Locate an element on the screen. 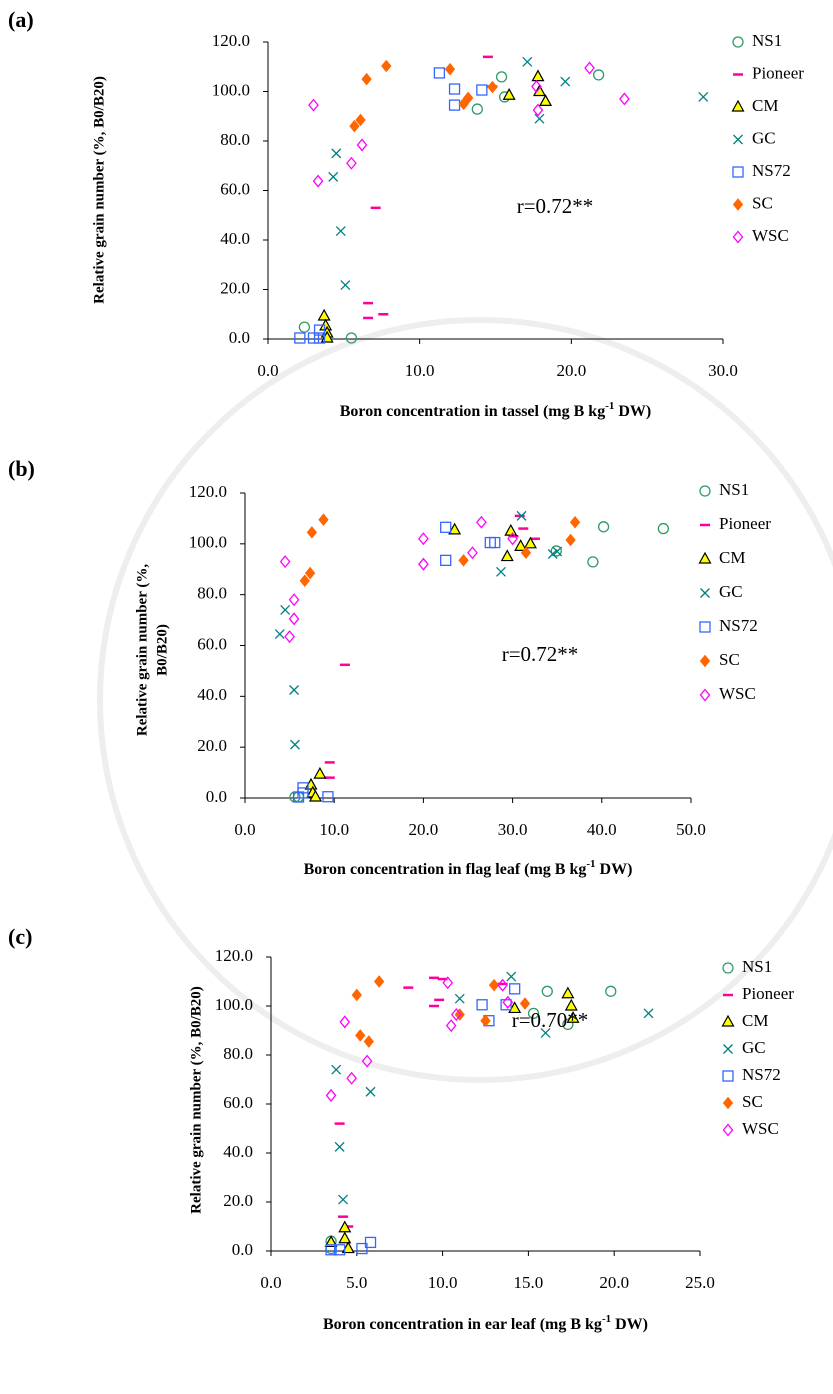 The width and height of the screenshot is (833, 1394). x-tick-label: 50.0 is located at coordinates (691, 829).